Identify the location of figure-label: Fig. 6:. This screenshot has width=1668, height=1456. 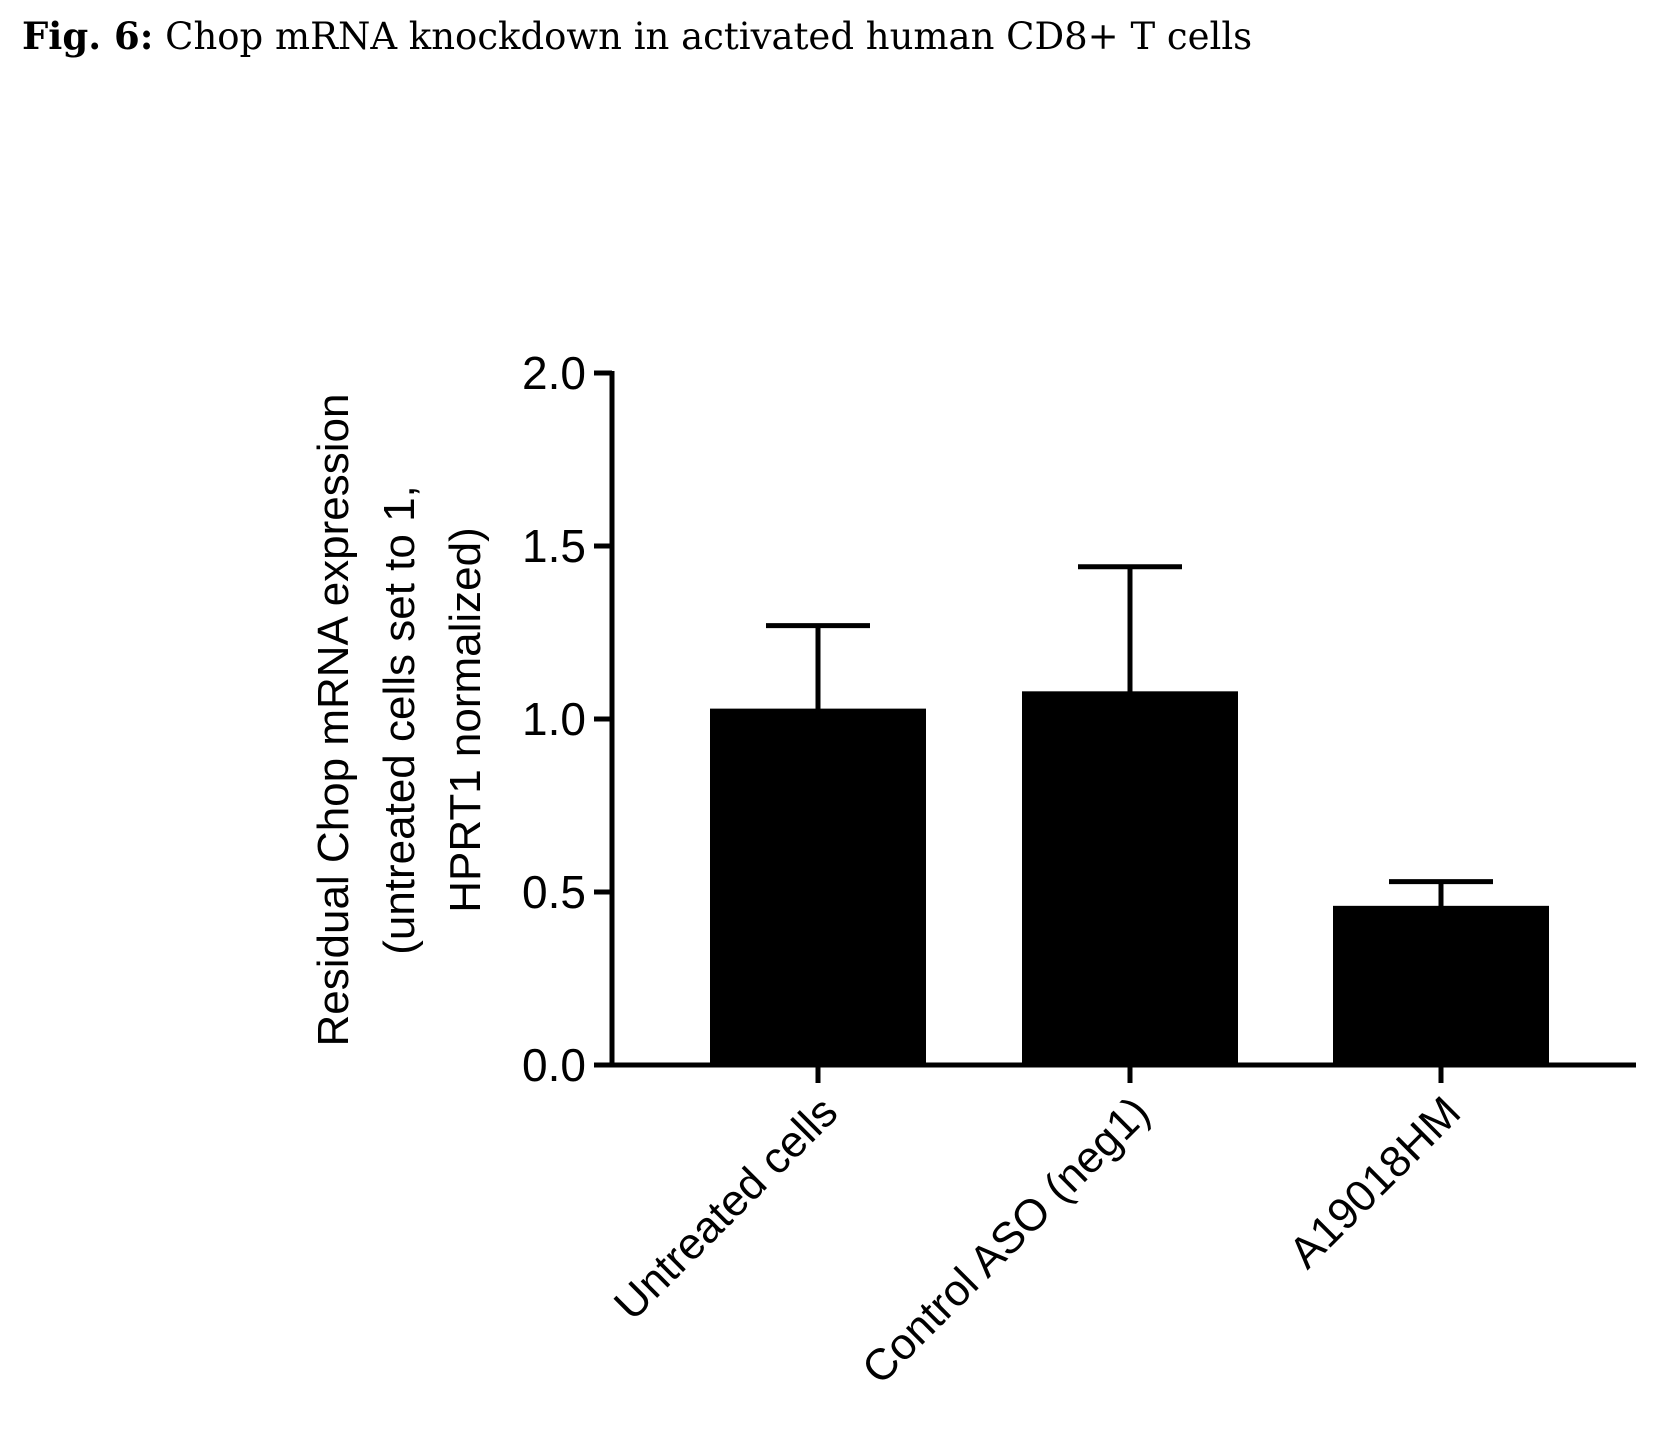
(88, 36).